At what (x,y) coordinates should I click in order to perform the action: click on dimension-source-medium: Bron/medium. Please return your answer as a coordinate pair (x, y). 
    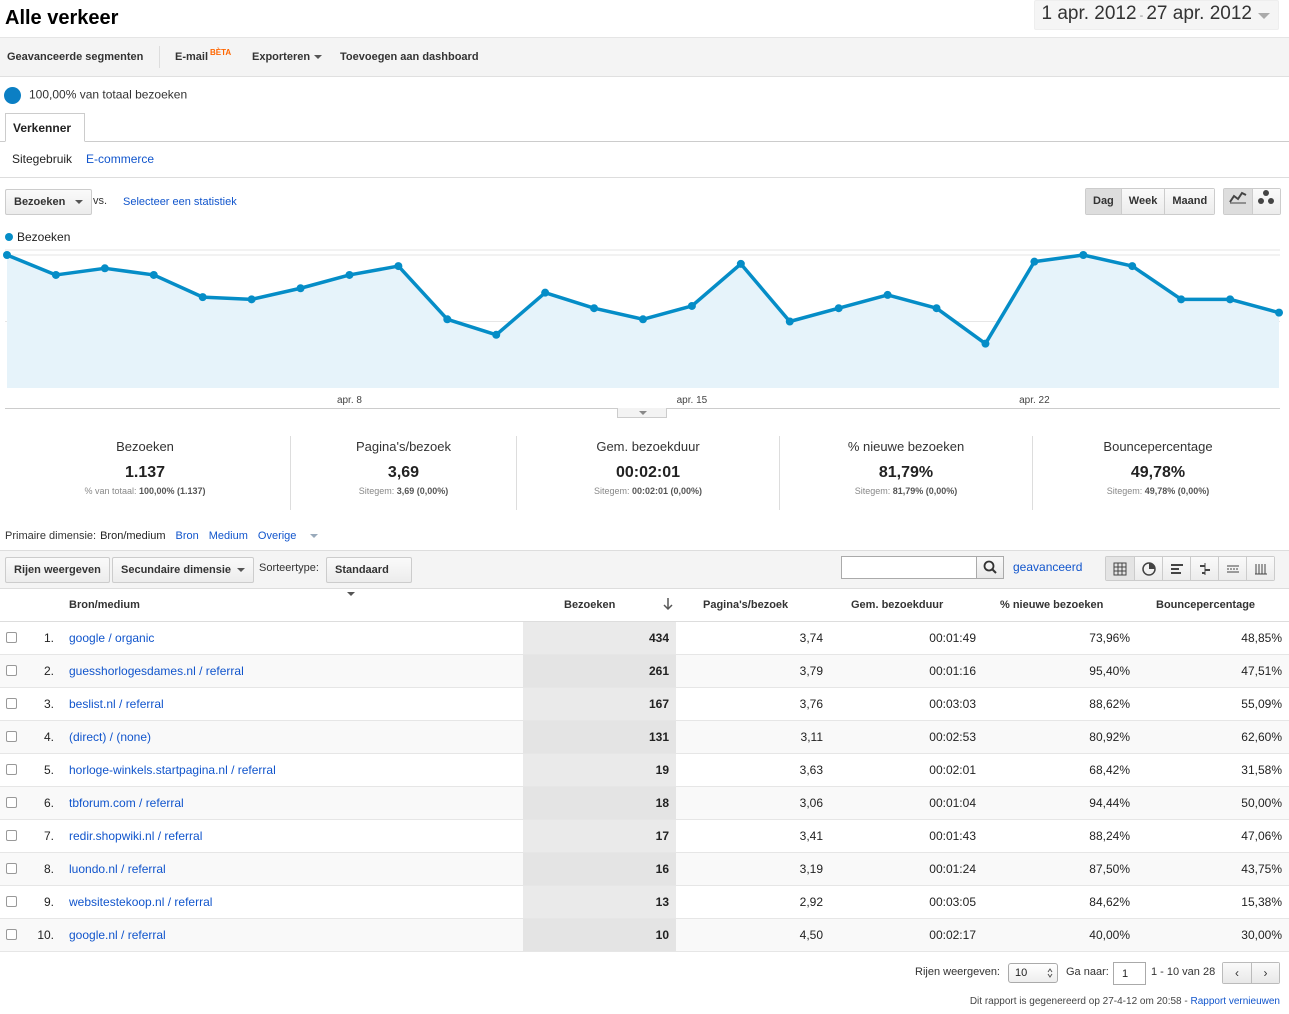
    Looking at the image, I should click on (133, 536).